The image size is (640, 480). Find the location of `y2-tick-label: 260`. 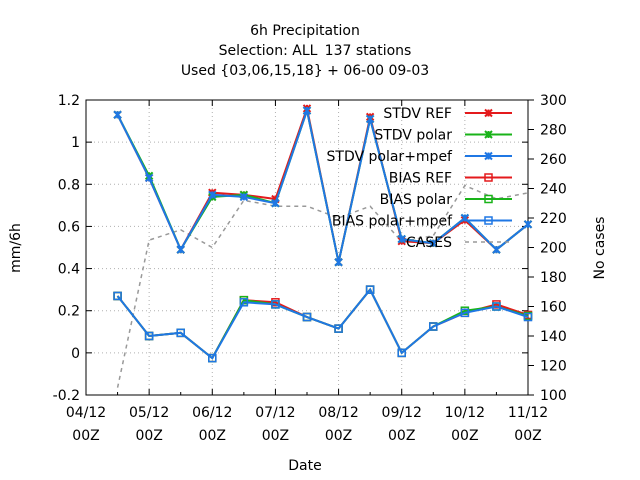

y2-tick-label: 260 is located at coordinates (553, 160).